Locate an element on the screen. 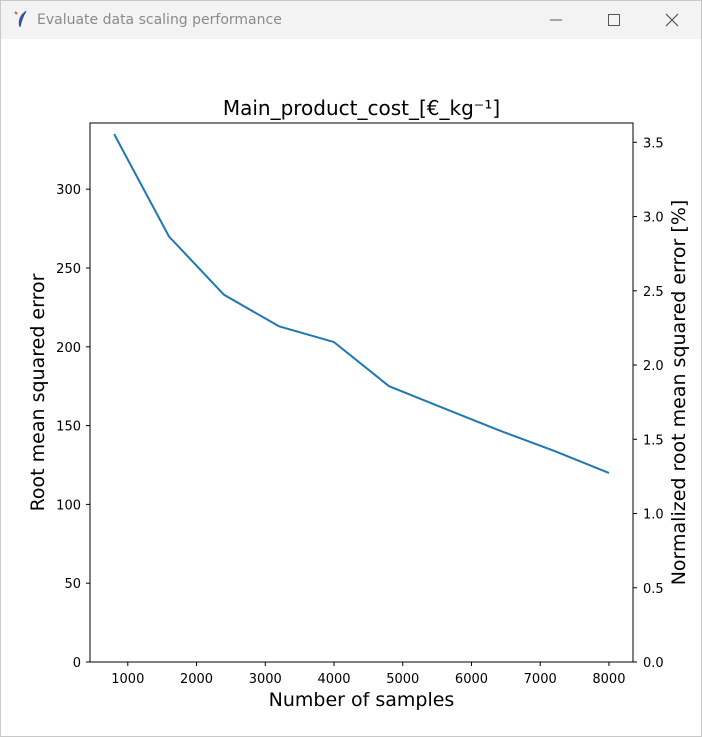  y-tick-label: 0 is located at coordinates (77, 663).